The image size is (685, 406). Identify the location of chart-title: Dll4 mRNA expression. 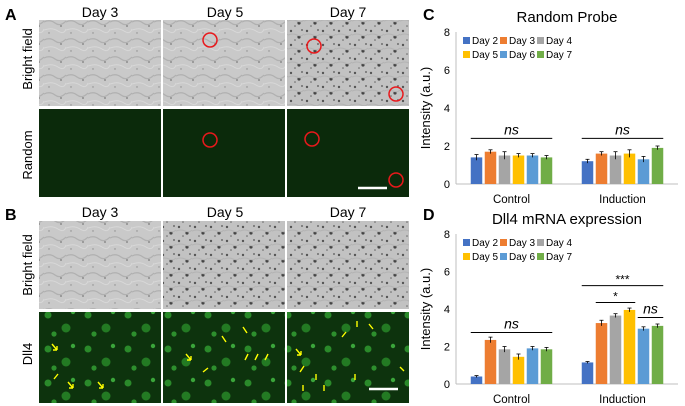
(567, 219).